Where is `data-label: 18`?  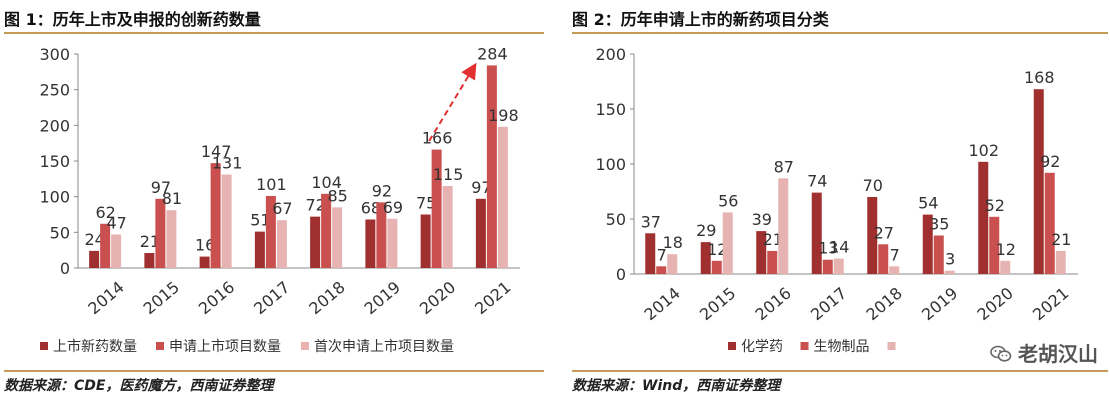 data-label: 18 is located at coordinates (673, 242).